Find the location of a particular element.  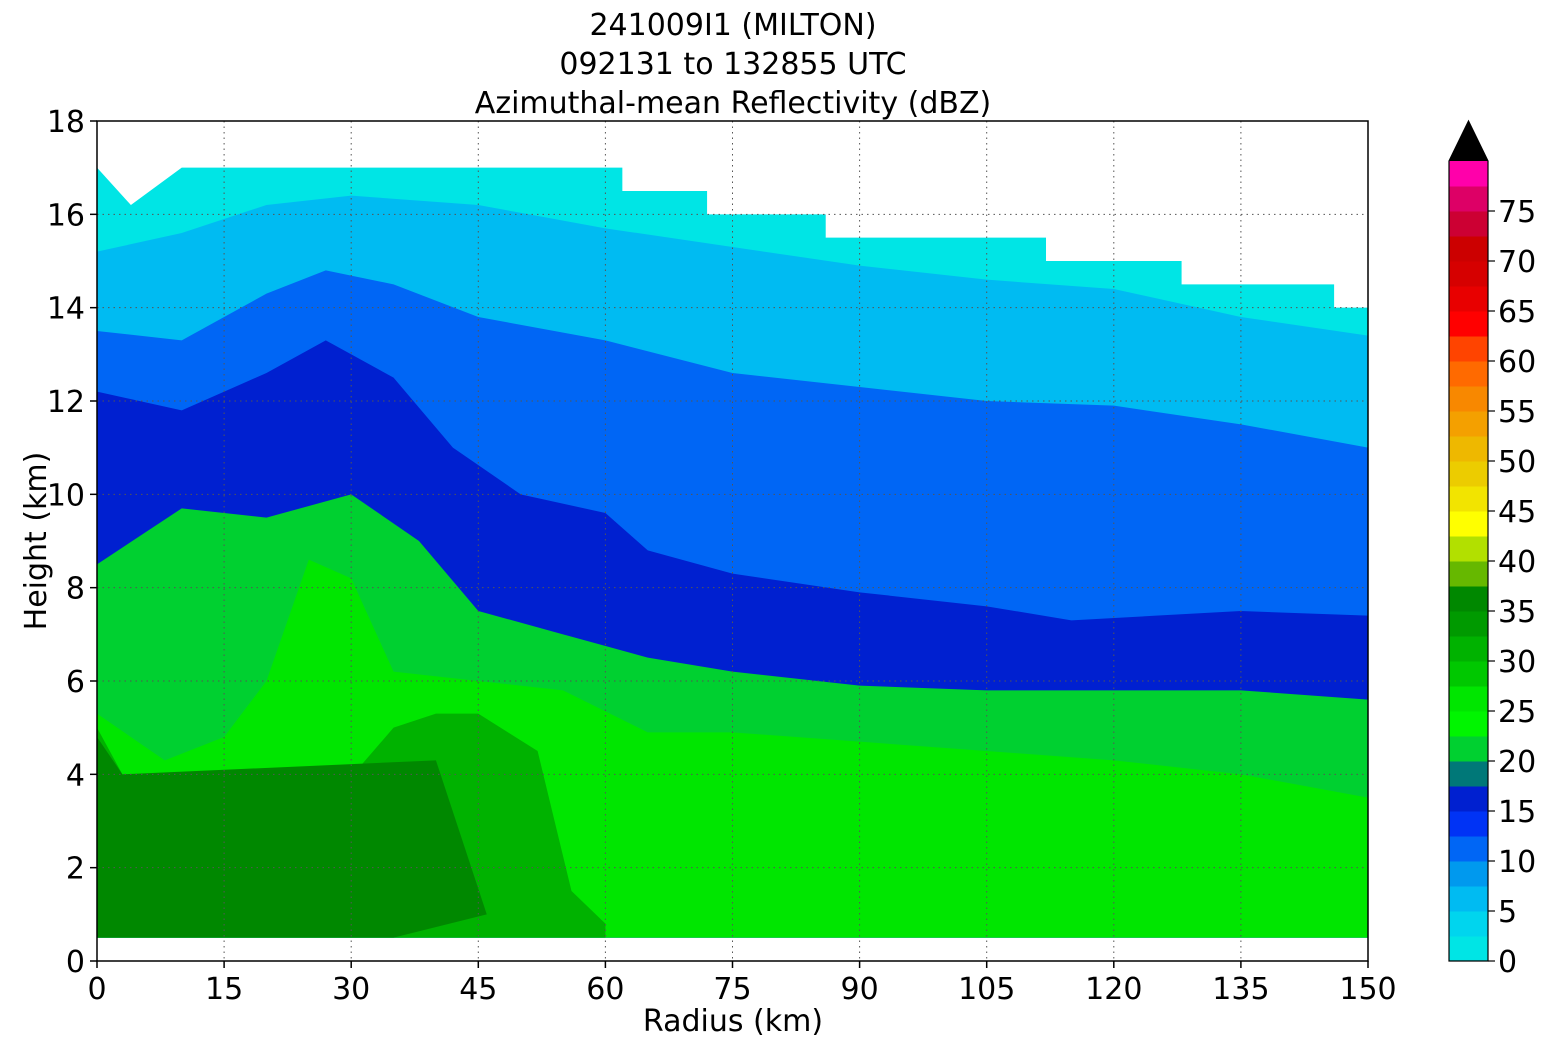

colorbar-tick-label: 65 is located at coordinates (1517, 312).